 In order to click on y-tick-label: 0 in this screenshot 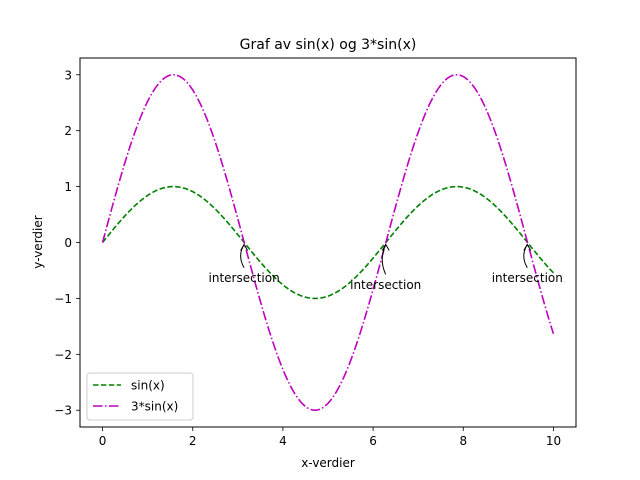, I will do `click(68, 243)`.